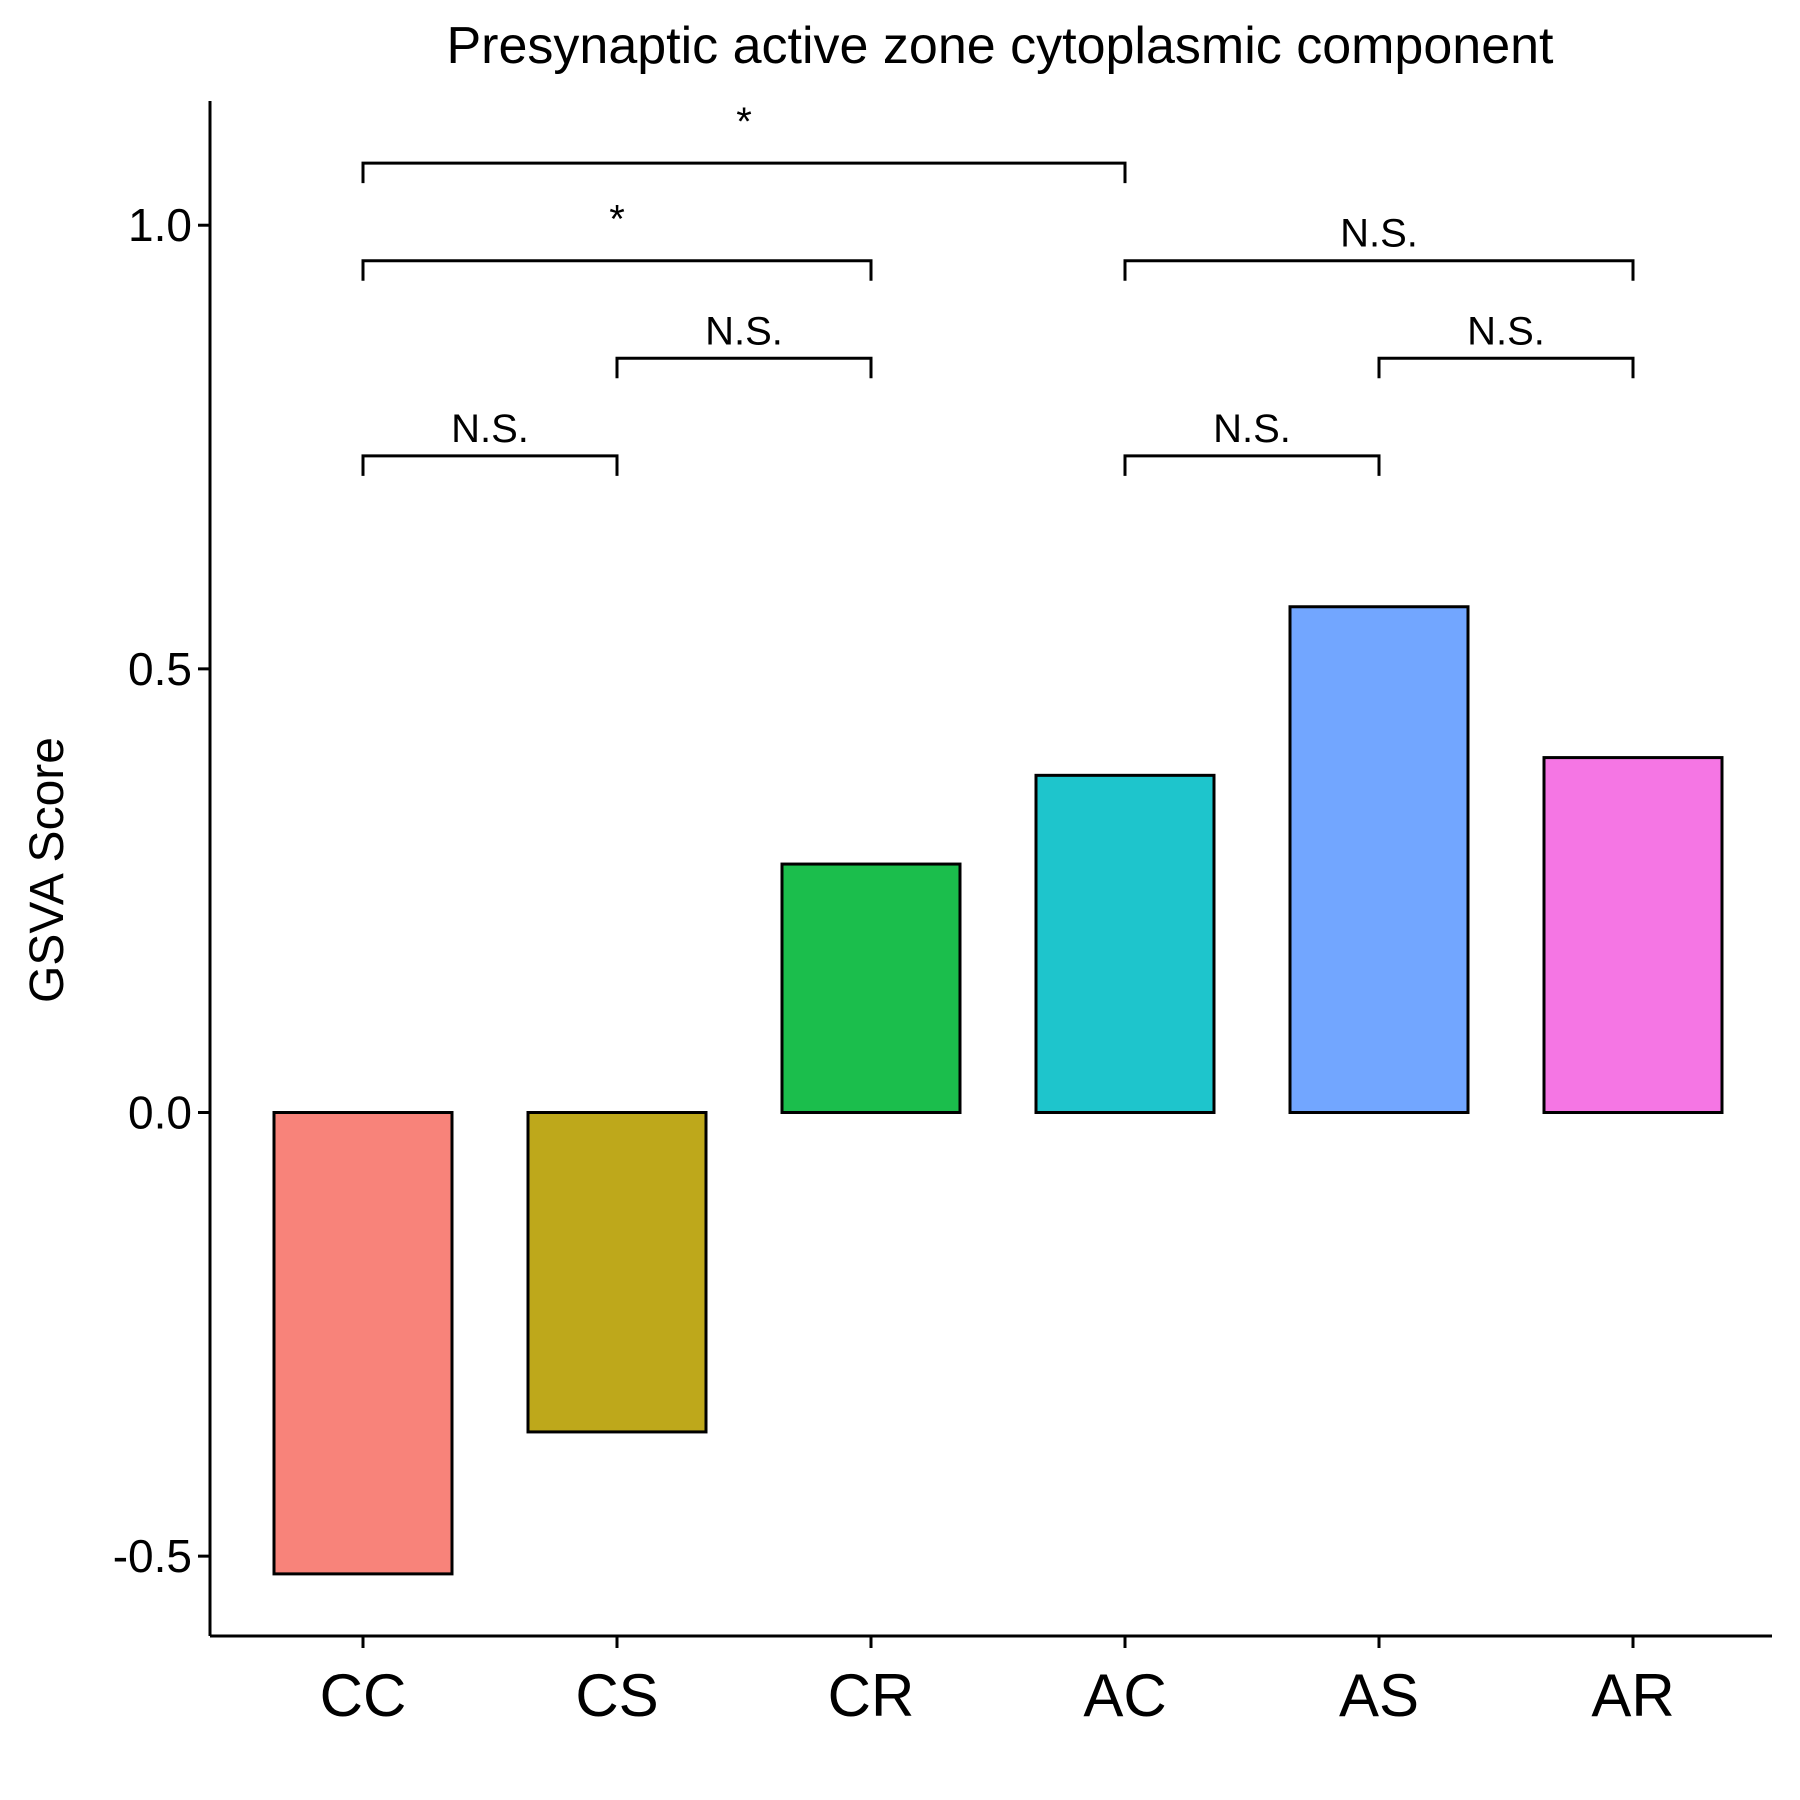  I want to click on significance-brackets-group: N.S. N.S. * * N.S. N.S. N.S., so click(998, 288).